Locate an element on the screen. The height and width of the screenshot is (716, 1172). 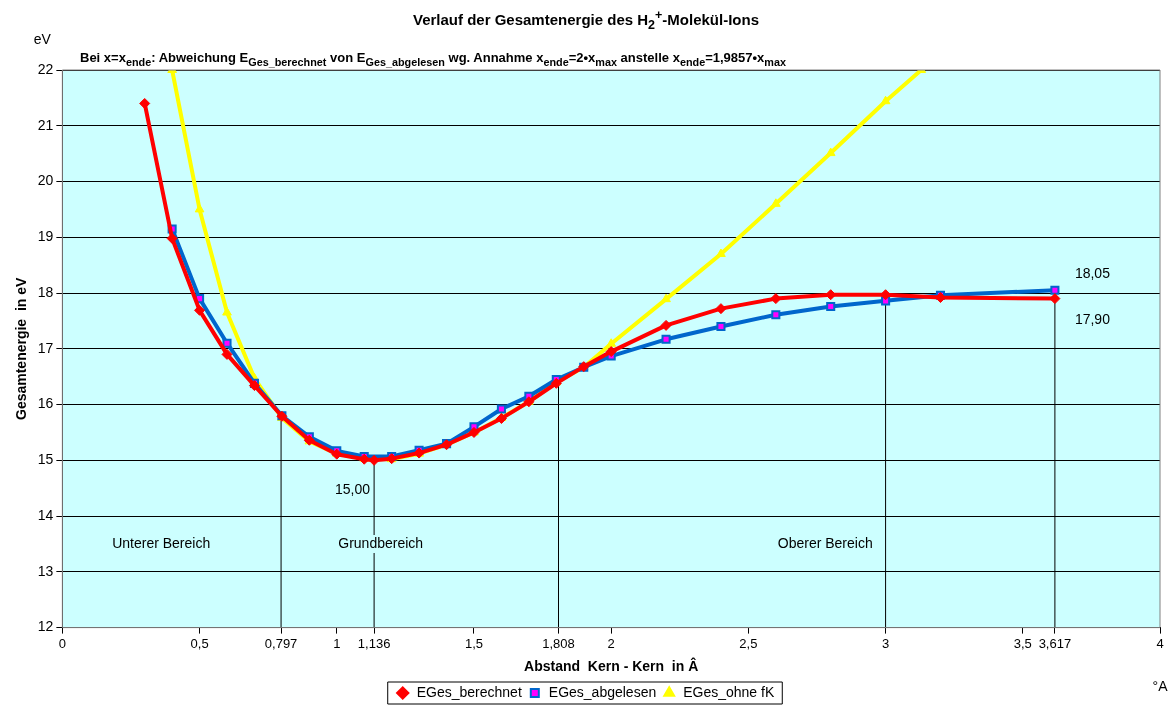
y-tick-label: 14 is located at coordinates (45, 514).